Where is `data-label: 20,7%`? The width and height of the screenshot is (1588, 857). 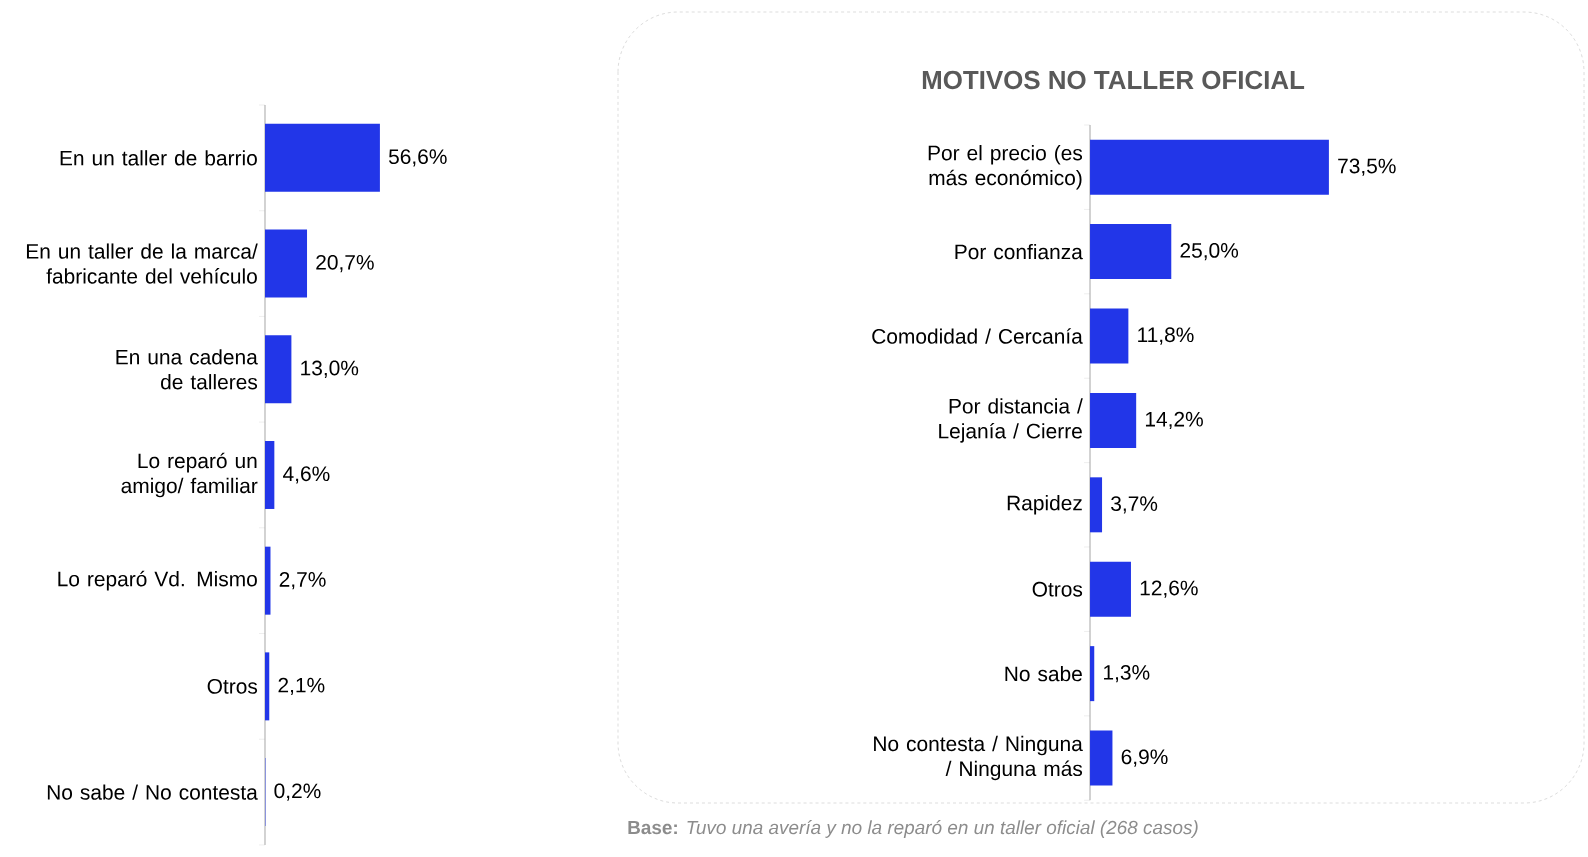
data-label: 20,7% is located at coordinates (345, 263).